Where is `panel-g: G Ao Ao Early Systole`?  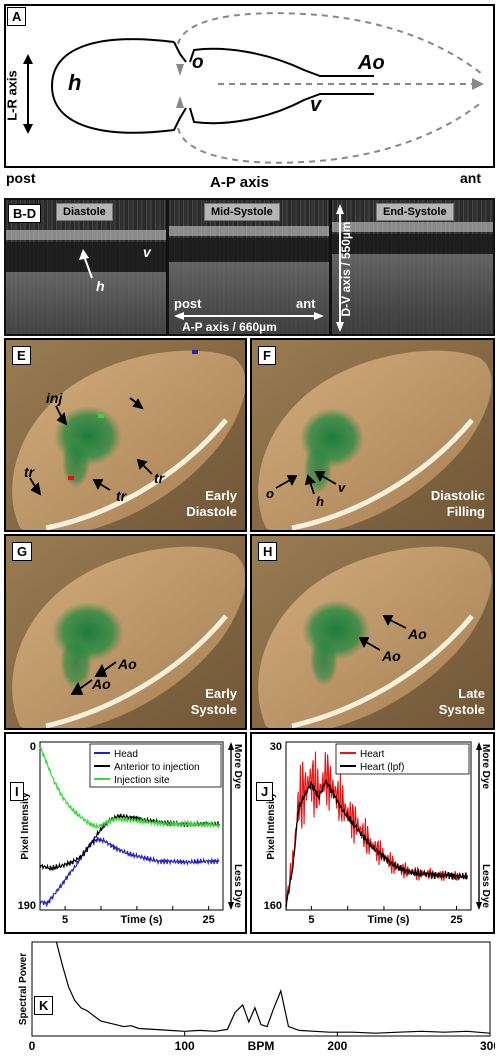
panel-g: G Ao Ao Early Systole is located at coordinates (125, 632).